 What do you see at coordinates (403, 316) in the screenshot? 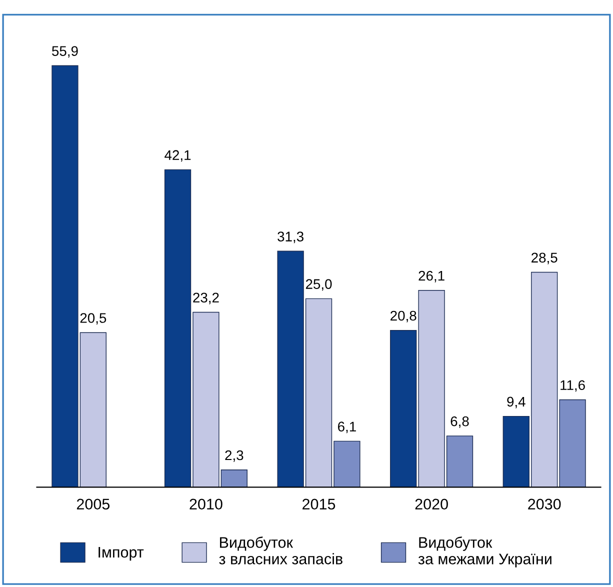
I see `data-label: 20,8` at bounding box center [403, 316].